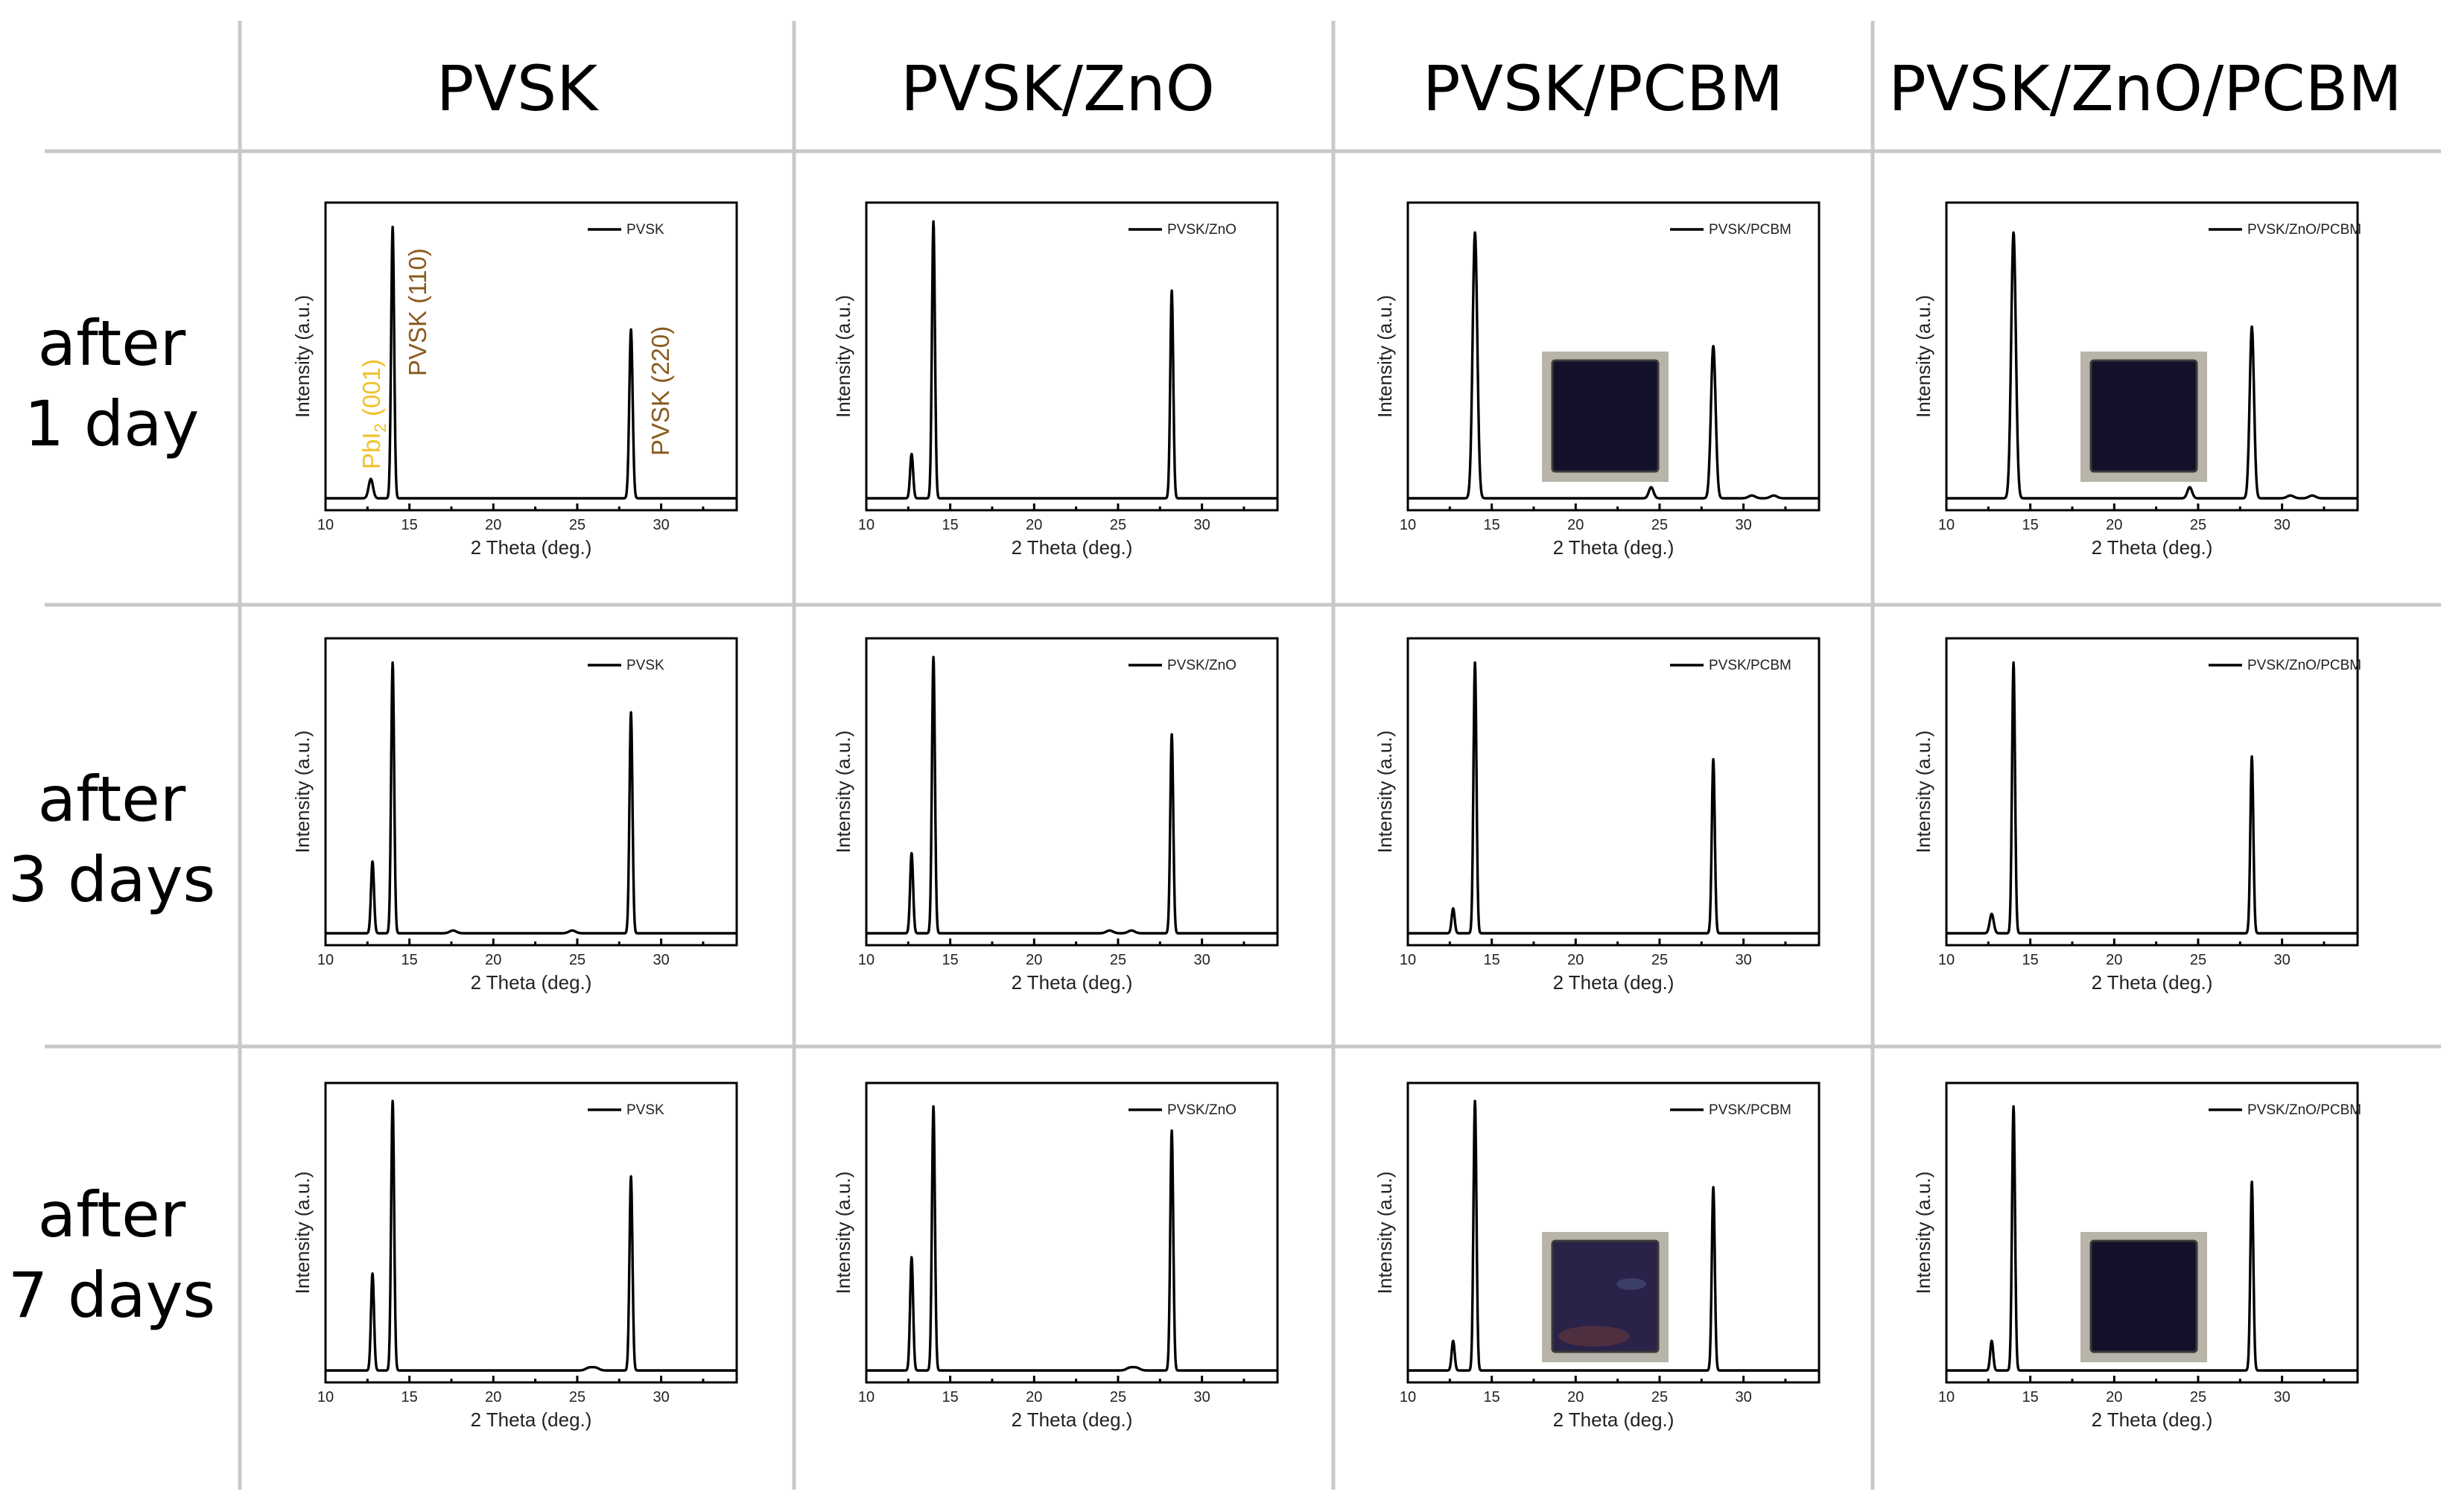 This screenshot has height=1512, width=2441. Describe the element at coordinates (1202, 665) in the screenshot. I see `legend-label: PVSK/ZnO` at that location.